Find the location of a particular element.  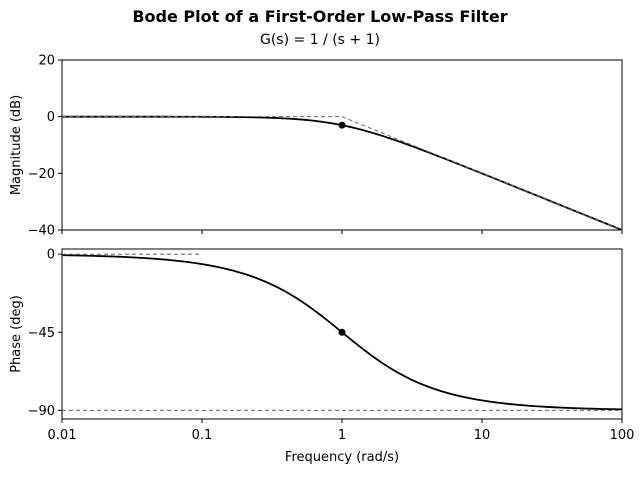

x-tick-label: 0.1 is located at coordinates (202, 435).